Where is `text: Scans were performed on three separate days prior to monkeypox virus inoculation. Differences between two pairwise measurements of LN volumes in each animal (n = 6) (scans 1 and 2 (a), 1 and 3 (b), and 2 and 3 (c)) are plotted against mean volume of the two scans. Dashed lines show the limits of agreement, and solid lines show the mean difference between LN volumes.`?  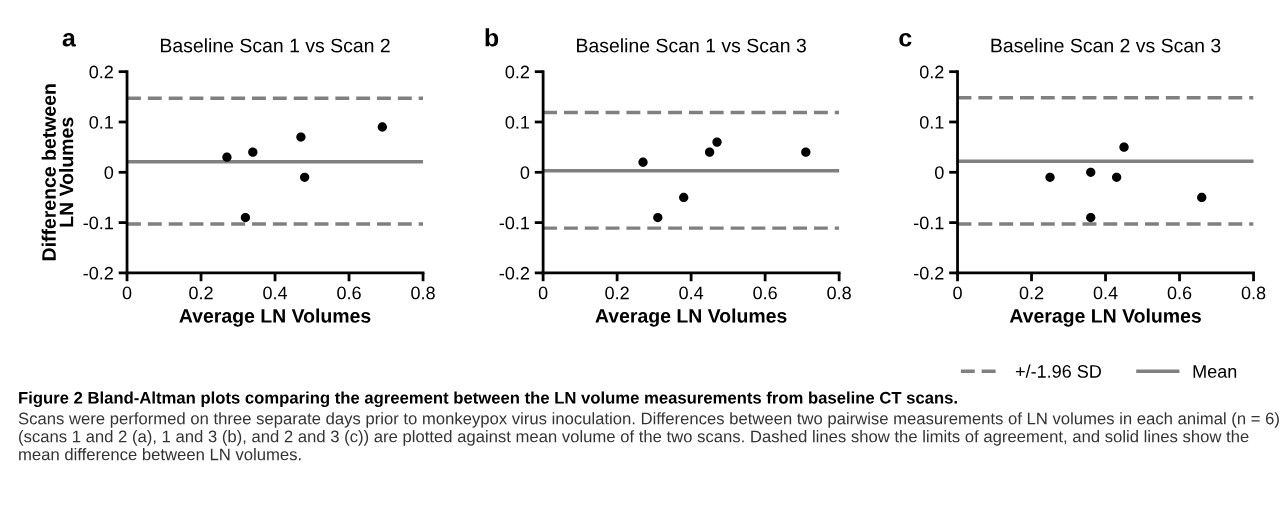 text: Scans were performed on three separate days prior to monkeypox virus inoculation. Differences between two pairwise measurements of LN volumes in each animal (n = 6) (scans 1 and 2 (a), 1 and 3 (b), and 2 and 3 (c)) are plotted against mean volume of the two scans. Dashed lines show the limits of agreement, and solid lines show the mean difference between LN volumes. is located at coordinates (648, 436).